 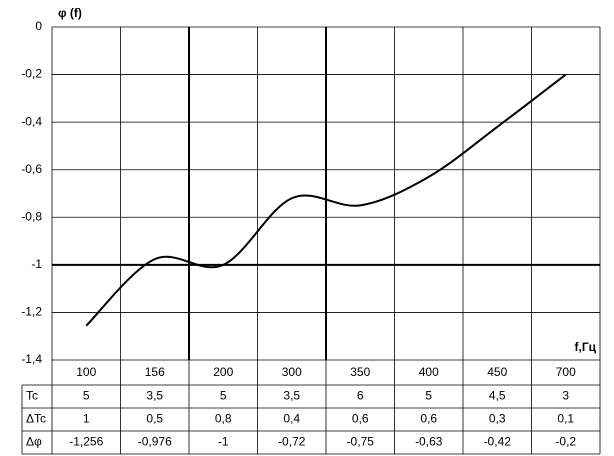 What do you see at coordinates (292, 372) in the screenshot?
I see `x-tick-label: 300` at bounding box center [292, 372].